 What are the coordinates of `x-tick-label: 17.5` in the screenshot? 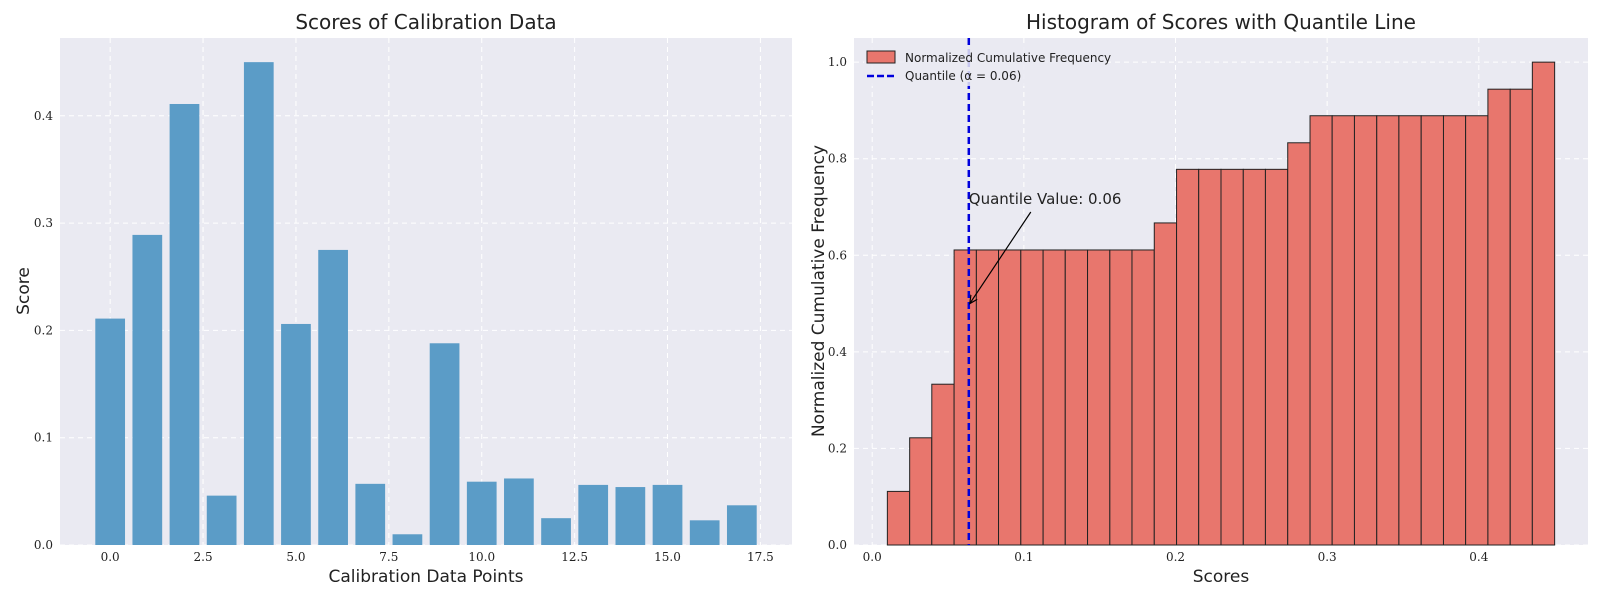 It's located at (760, 557).